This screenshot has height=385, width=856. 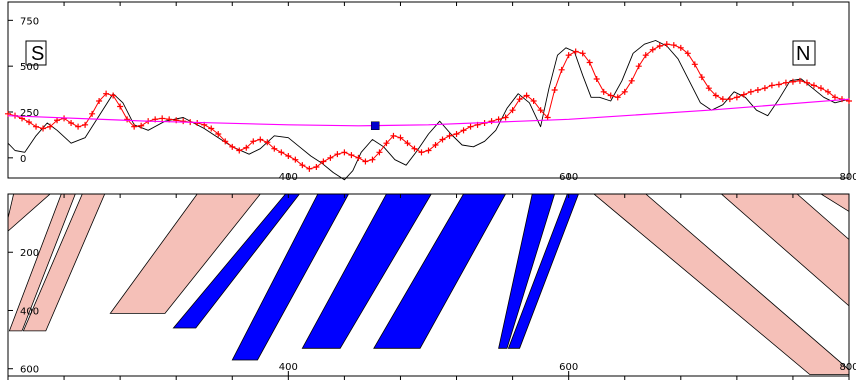 I want to click on direction-label-left: S, so click(x=37, y=54).